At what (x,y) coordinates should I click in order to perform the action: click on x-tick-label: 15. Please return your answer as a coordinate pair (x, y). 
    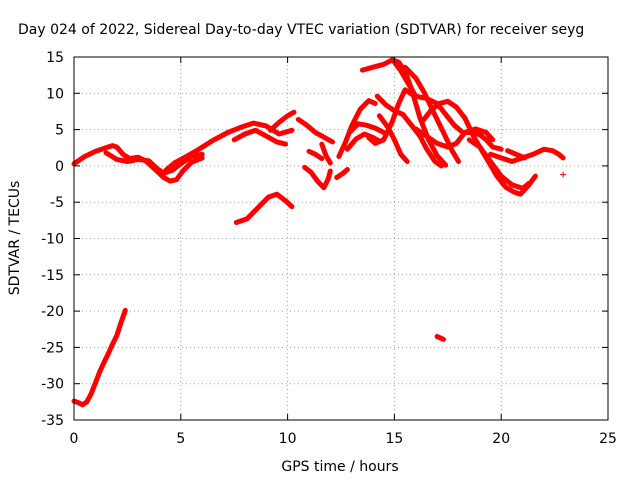
    Looking at the image, I should click on (394, 439).